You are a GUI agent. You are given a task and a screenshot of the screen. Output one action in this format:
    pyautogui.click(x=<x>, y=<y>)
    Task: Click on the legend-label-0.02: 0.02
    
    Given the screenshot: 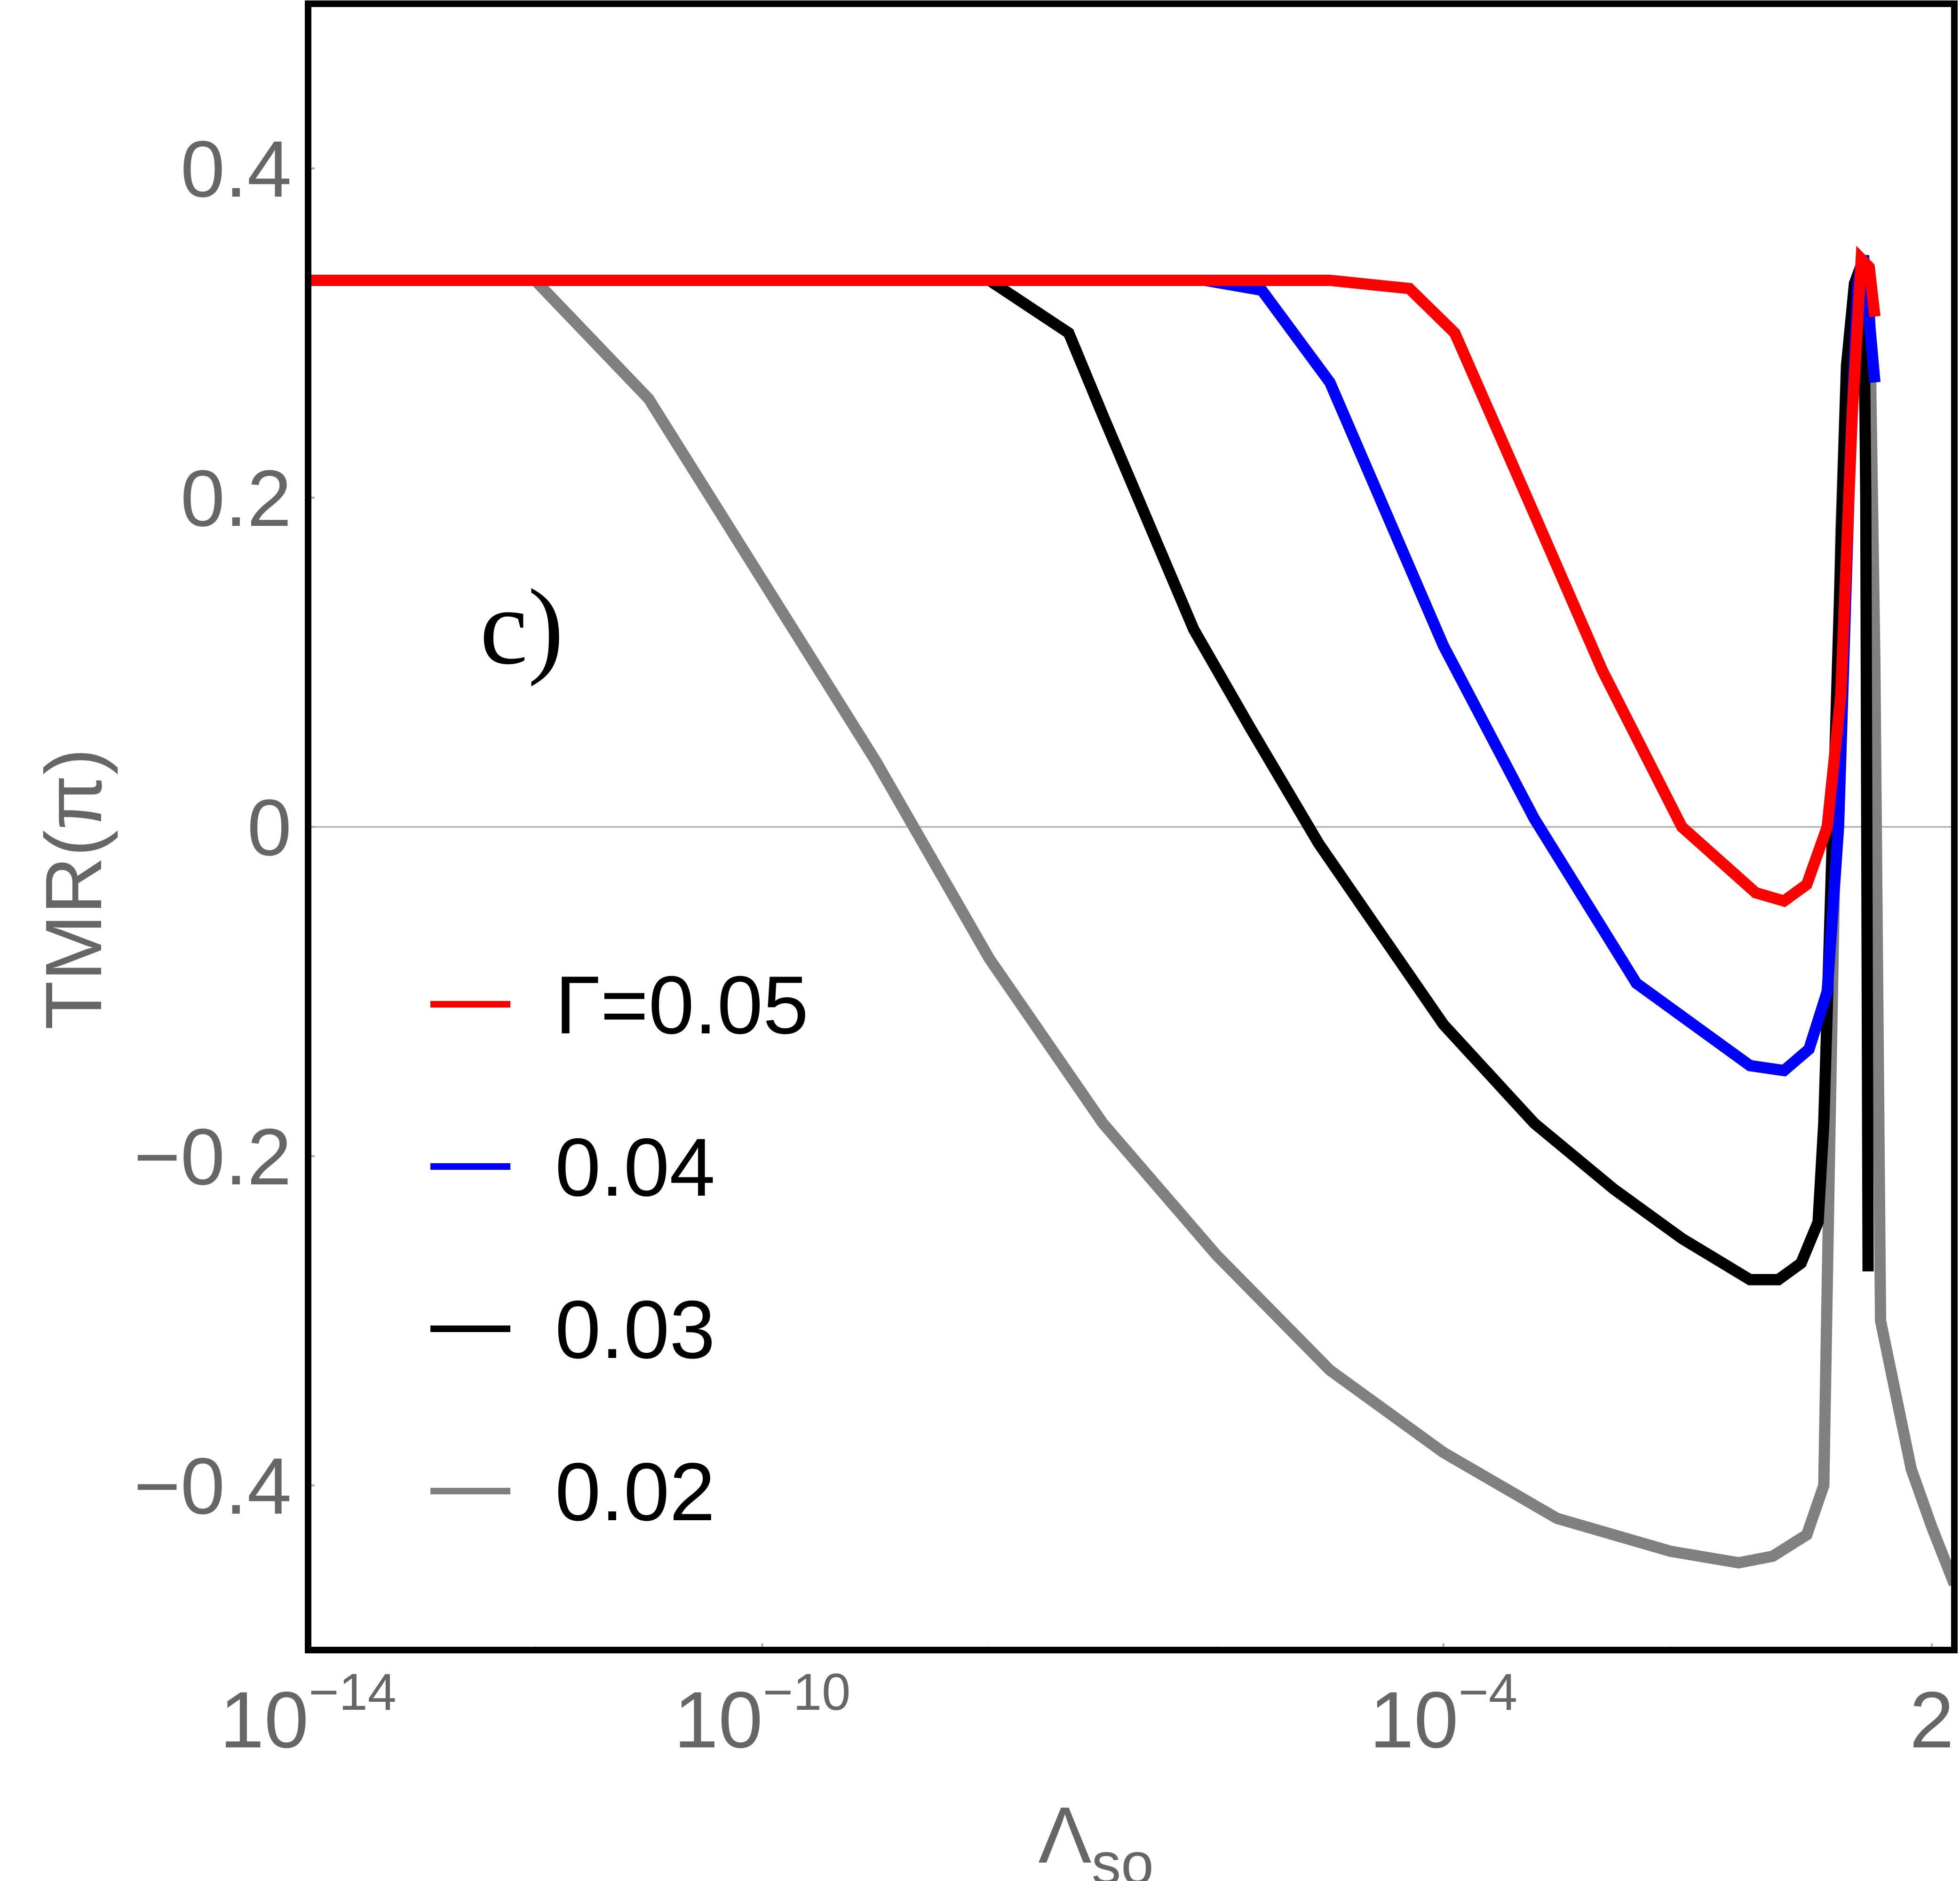 What is the action you would take?
    pyautogui.click(x=635, y=1492)
    